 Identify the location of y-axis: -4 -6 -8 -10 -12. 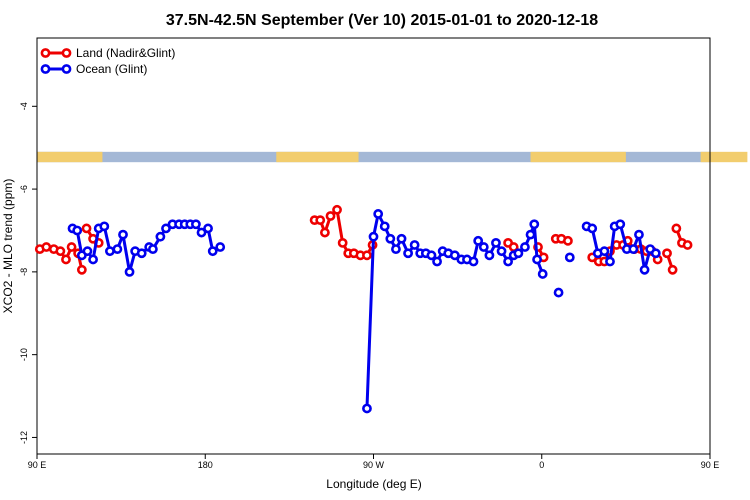
(28, 273).